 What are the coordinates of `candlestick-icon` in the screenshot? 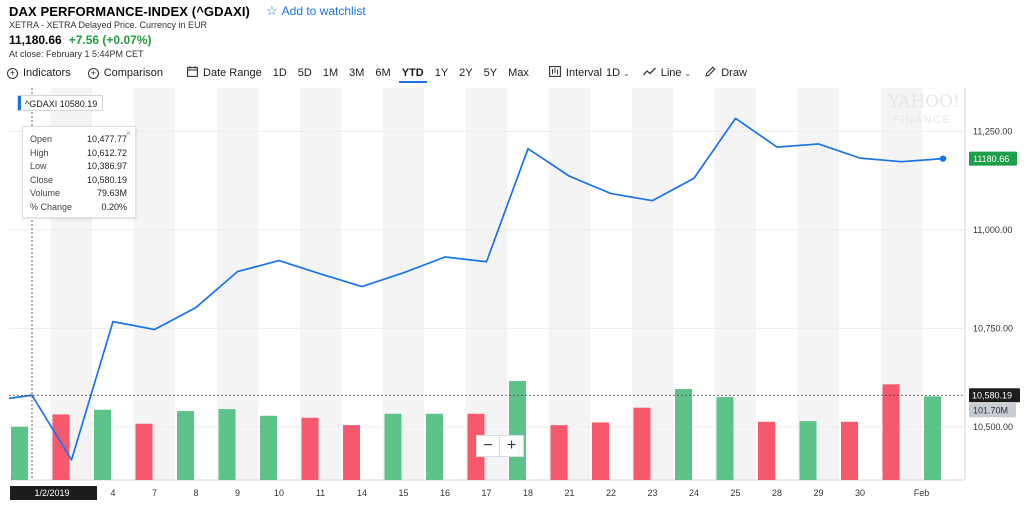 It's located at (554, 73).